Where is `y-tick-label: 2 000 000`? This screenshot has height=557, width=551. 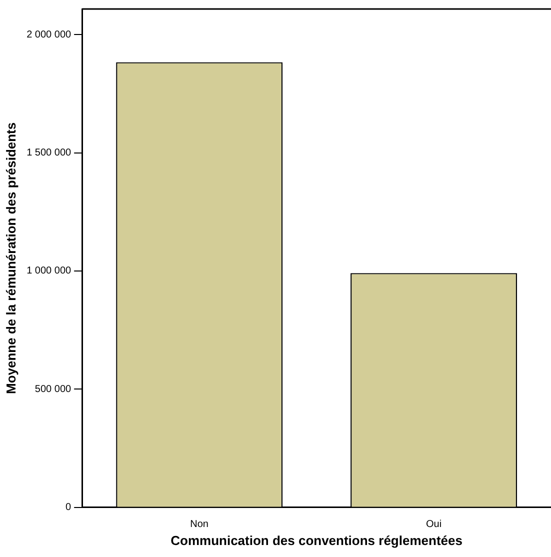
y-tick-label: 2 000 000 is located at coordinates (49, 34).